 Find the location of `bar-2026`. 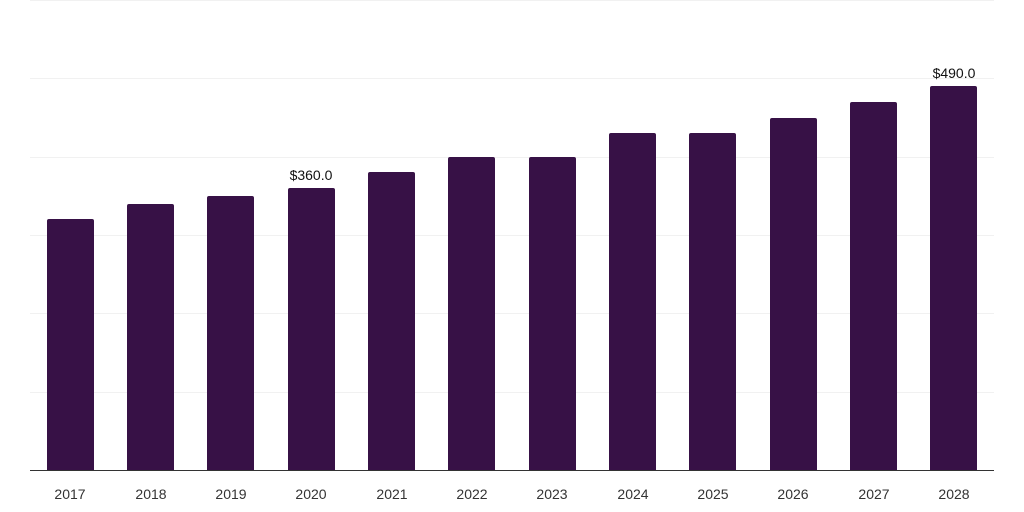

bar-2026 is located at coordinates (793, 294).